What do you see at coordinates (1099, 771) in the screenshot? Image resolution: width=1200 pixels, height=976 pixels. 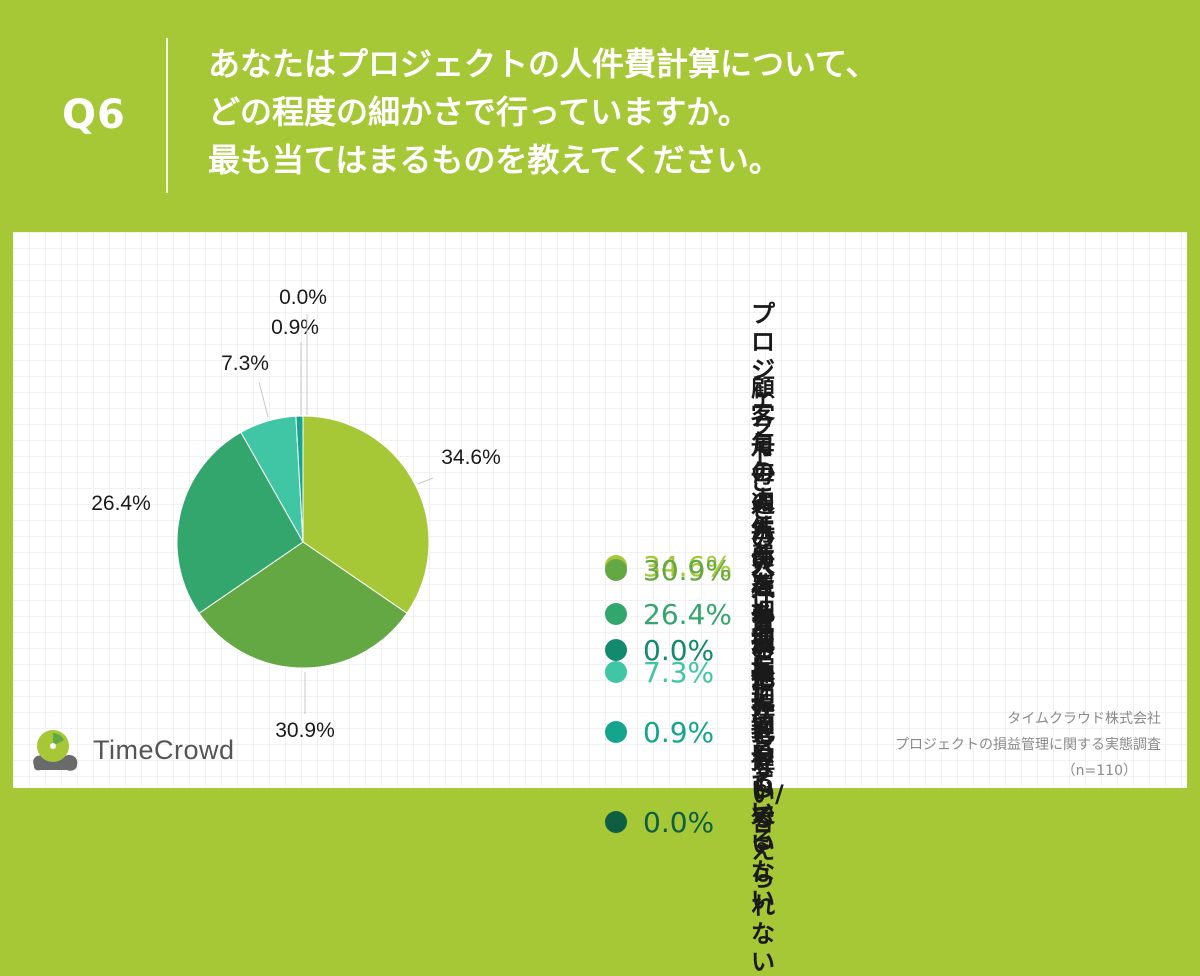 I see `sample-size: （n=110）` at bounding box center [1099, 771].